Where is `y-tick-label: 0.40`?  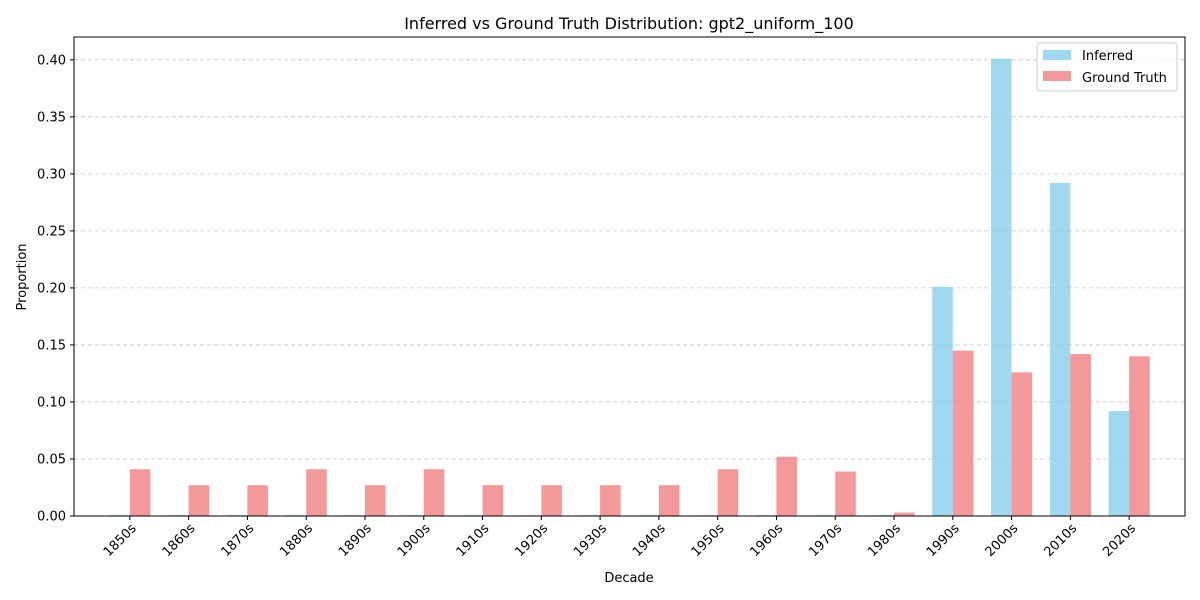
y-tick-label: 0.40 is located at coordinates (51, 60).